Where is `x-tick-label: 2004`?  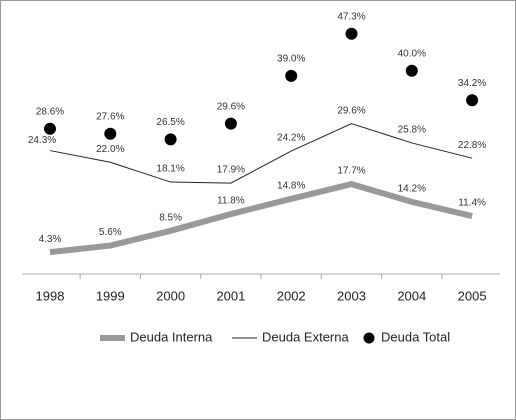
x-tick-label: 2004 is located at coordinates (411, 295).